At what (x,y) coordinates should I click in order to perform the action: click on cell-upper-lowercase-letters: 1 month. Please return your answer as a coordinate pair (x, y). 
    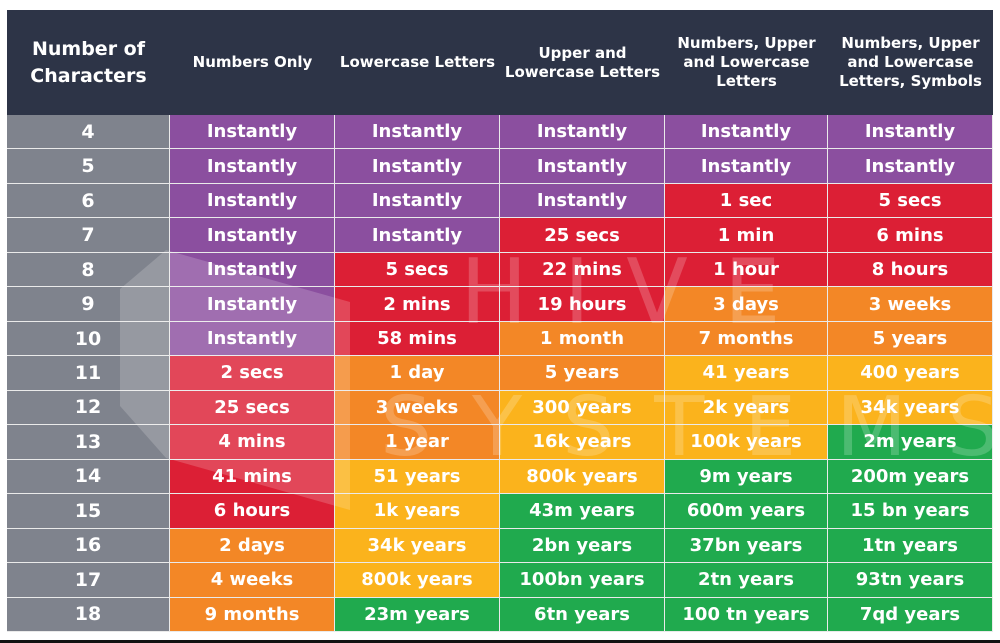
    Looking at the image, I should click on (582, 339).